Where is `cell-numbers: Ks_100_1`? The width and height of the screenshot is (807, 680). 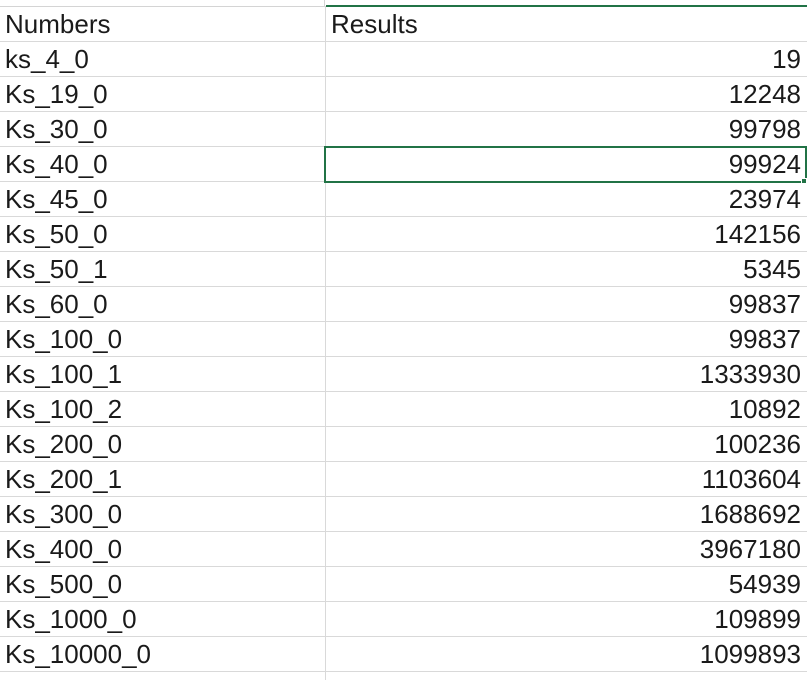
cell-numbers: Ks_100_1 is located at coordinates (163, 374).